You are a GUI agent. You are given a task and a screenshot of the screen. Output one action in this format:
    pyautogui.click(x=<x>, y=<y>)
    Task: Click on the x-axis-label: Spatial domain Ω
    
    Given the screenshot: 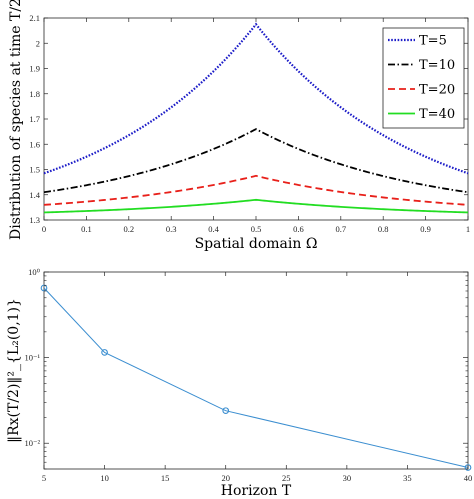 What is the action you would take?
    pyautogui.click(x=256, y=244)
    